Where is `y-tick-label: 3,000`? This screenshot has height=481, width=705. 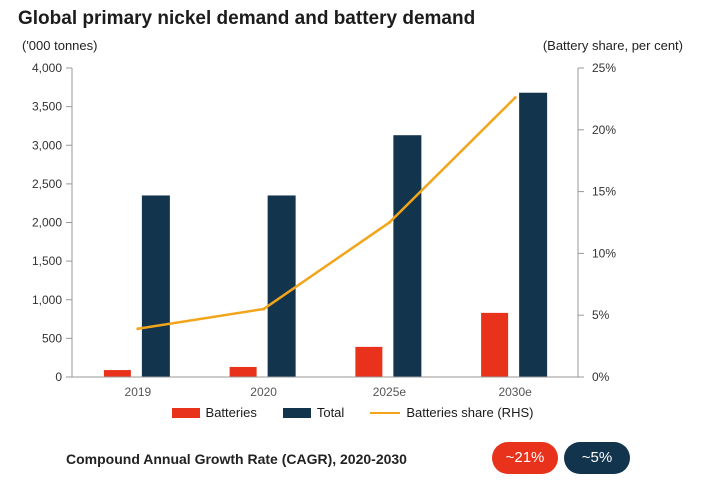
y-tick-label: 3,000 is located at coordinates (47, 145).